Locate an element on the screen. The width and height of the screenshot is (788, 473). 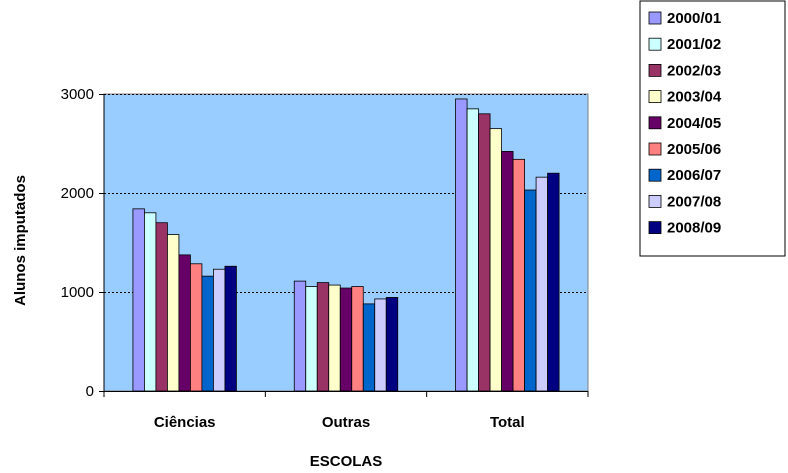
y-tick-label: 0 is located at coordinates (90, 391).